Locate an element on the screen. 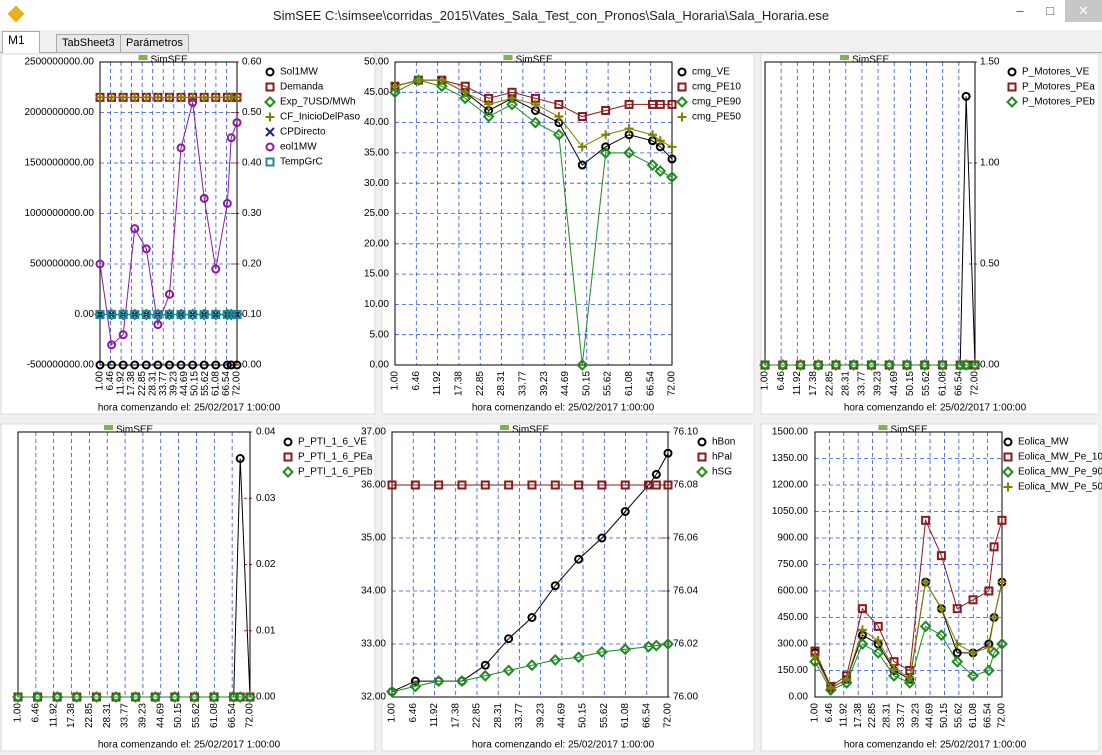  y-tick-label: 40.00 is located at coordinates (376, 122).